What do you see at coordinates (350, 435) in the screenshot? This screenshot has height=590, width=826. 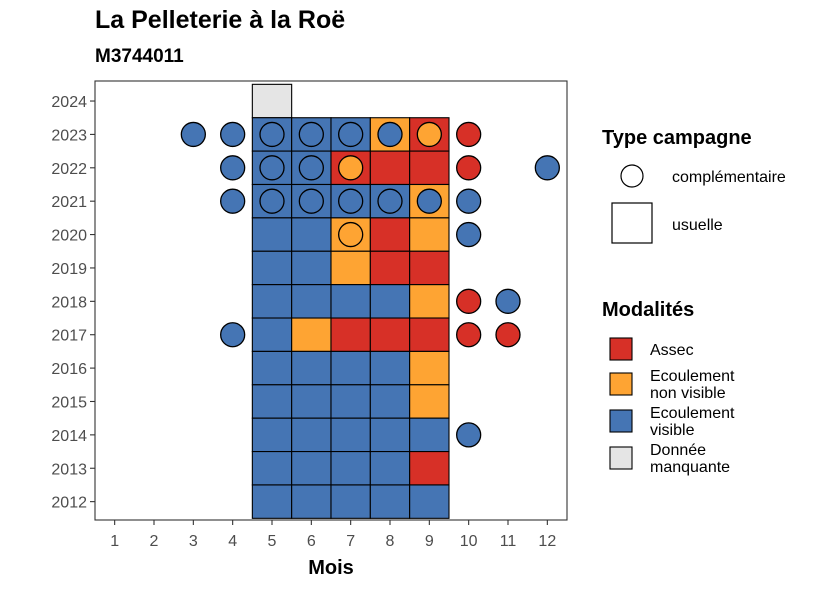 I see `tile-2014-7-ecoulement-visible` at bounding box center [350, 435].